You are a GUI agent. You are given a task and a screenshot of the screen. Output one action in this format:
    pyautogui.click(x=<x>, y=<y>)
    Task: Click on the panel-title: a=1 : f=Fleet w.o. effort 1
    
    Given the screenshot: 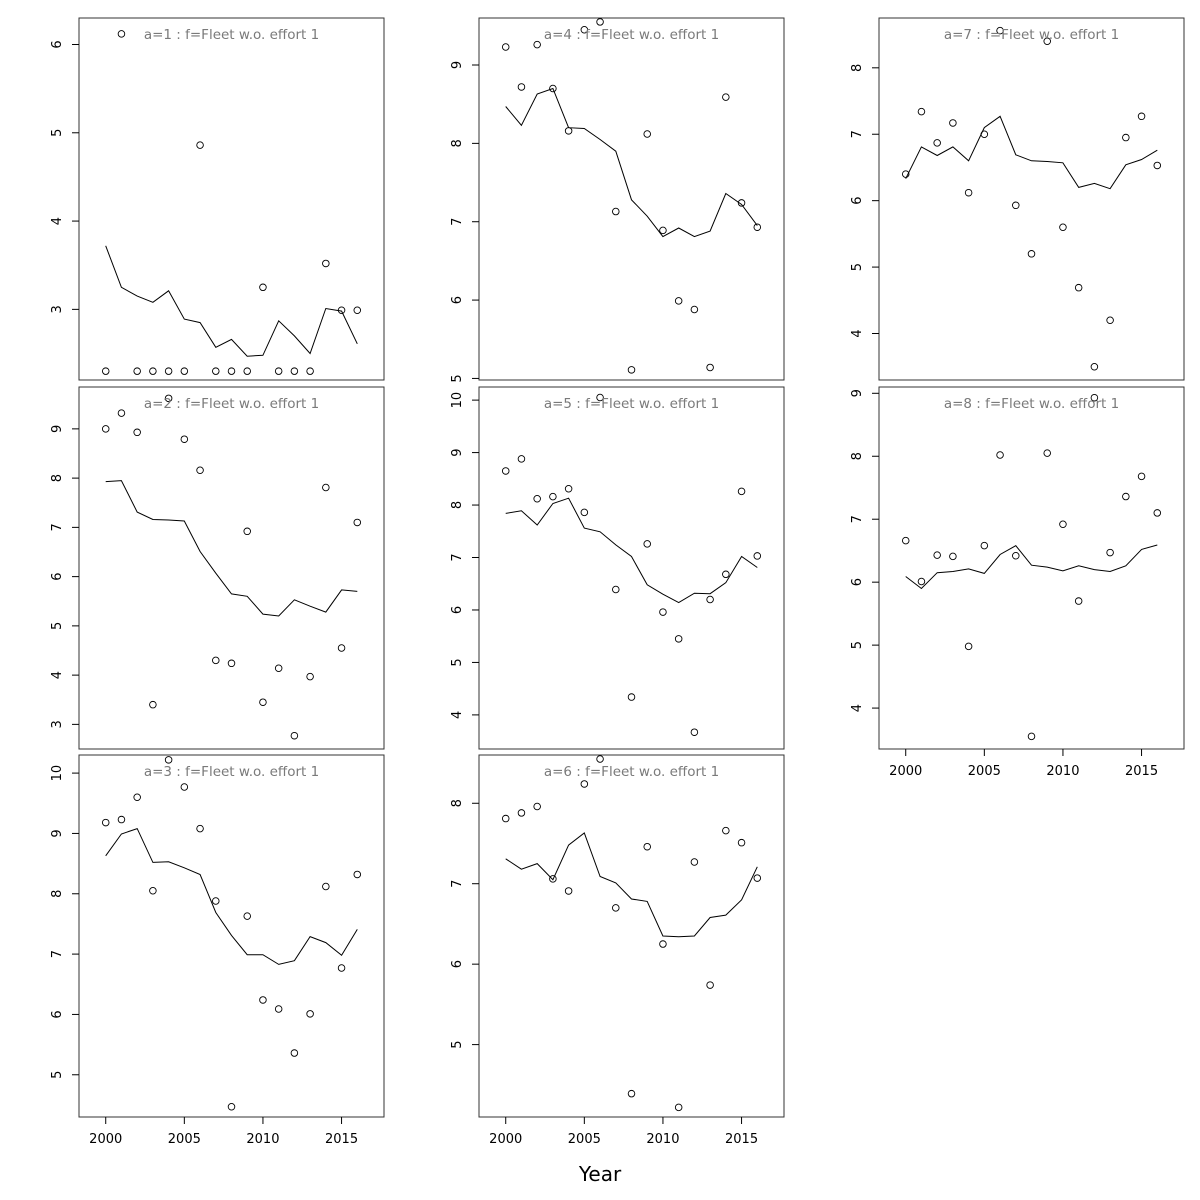 What is the action you would take?
    pyautogui.click(x=231, y=35)
    